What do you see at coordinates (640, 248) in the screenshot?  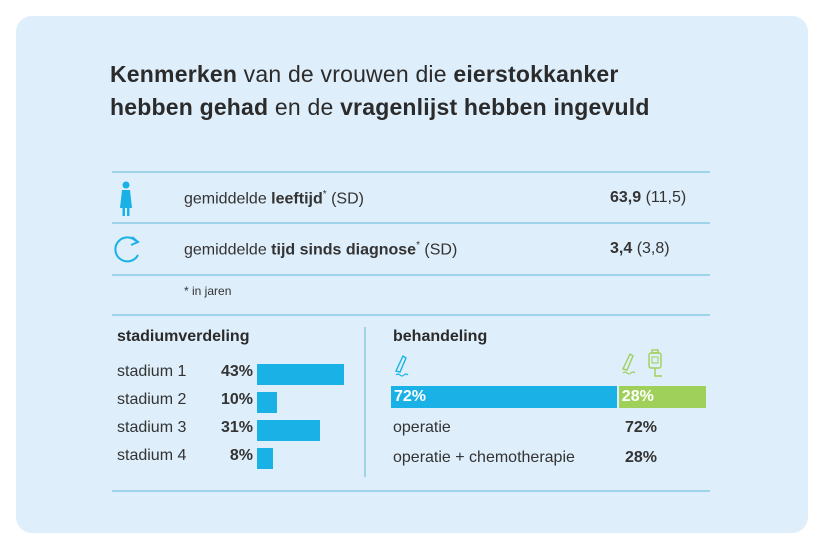 I see `stat-time-value: 3,4 (3,8)` at bounding box center [640, 248].